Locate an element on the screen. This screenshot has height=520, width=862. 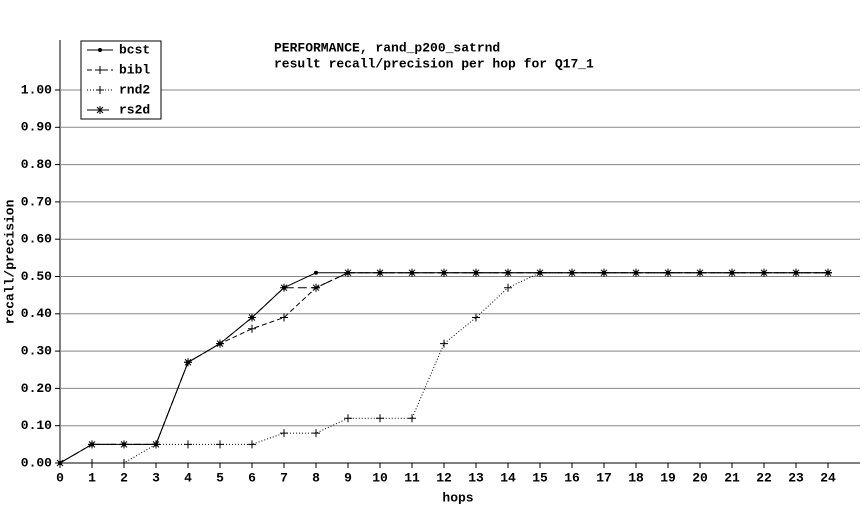
x-tick-label: 6 is located at coordinates (252, 477).